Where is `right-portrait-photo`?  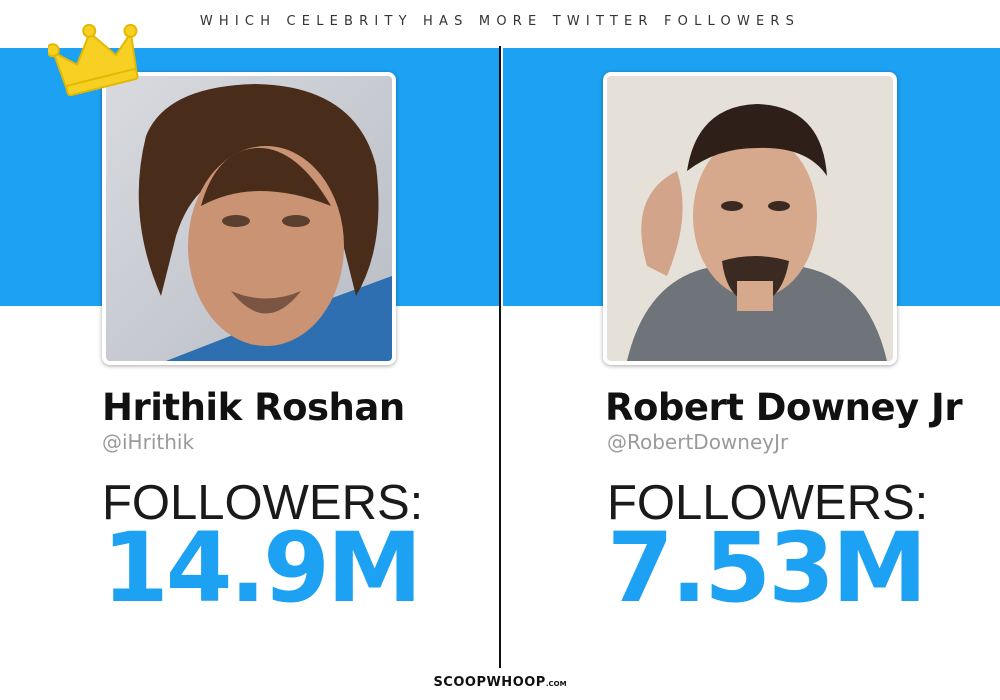 right-portrait-photo is located at coordinates (750, 218).